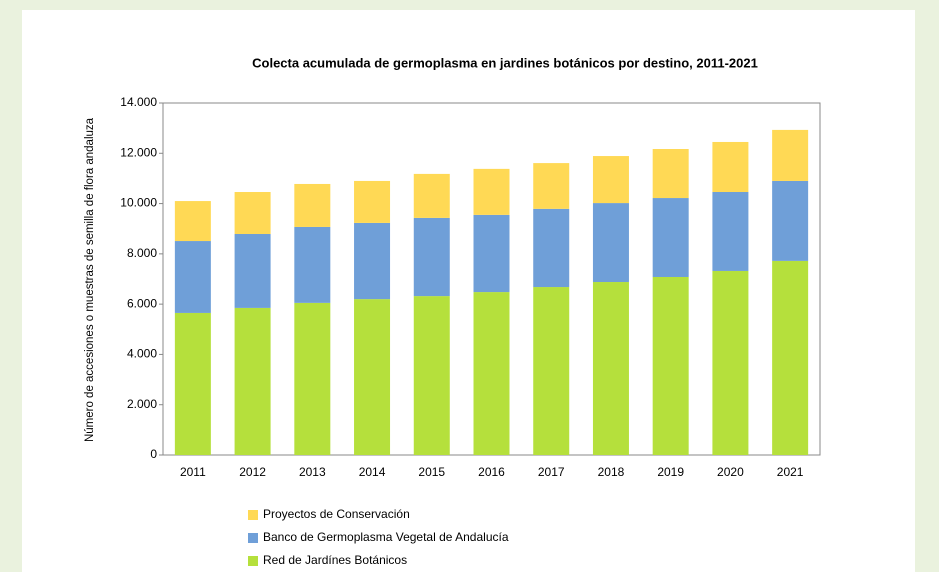  Describe the element at coordinates (551, 472) in the screenshot. I see `x-tick-label: 2017` at that location.